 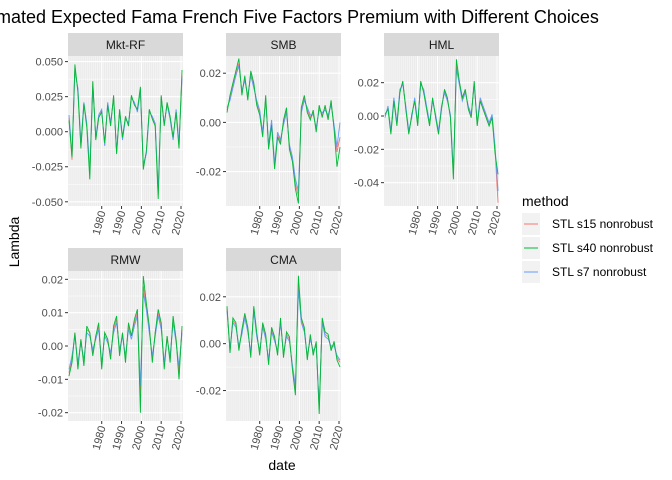 I want to click on legend-title: method, so click(x=545, y=201).